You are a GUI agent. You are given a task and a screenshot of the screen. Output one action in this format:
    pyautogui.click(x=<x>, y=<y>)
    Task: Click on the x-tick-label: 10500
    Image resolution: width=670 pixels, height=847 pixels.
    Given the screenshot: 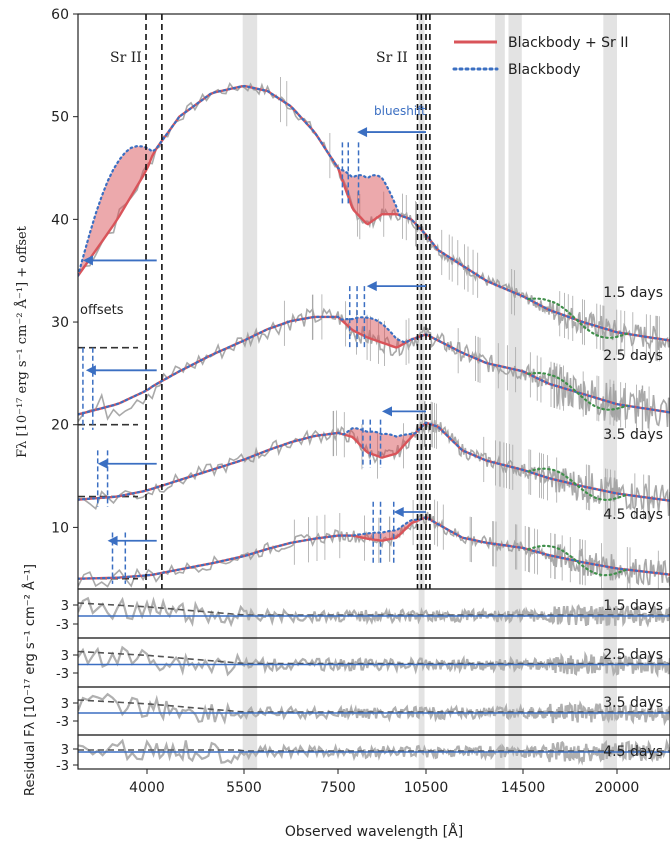 What is the action you would take?
    pyautogui.click(x=426, y=788)
    